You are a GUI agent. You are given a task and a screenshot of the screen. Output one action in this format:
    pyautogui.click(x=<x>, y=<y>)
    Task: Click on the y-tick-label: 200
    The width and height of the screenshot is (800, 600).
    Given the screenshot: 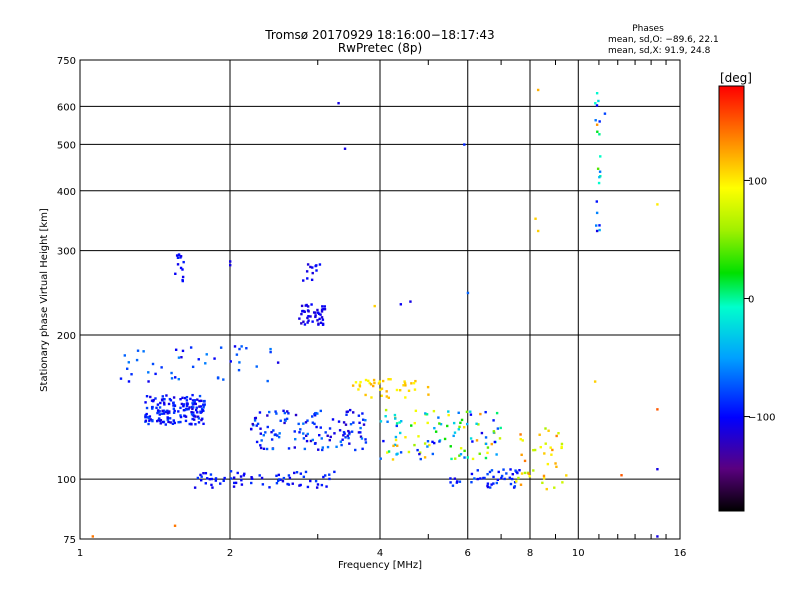 What is the action you would take?
    pyautogui.click(x=66, y=336)
    